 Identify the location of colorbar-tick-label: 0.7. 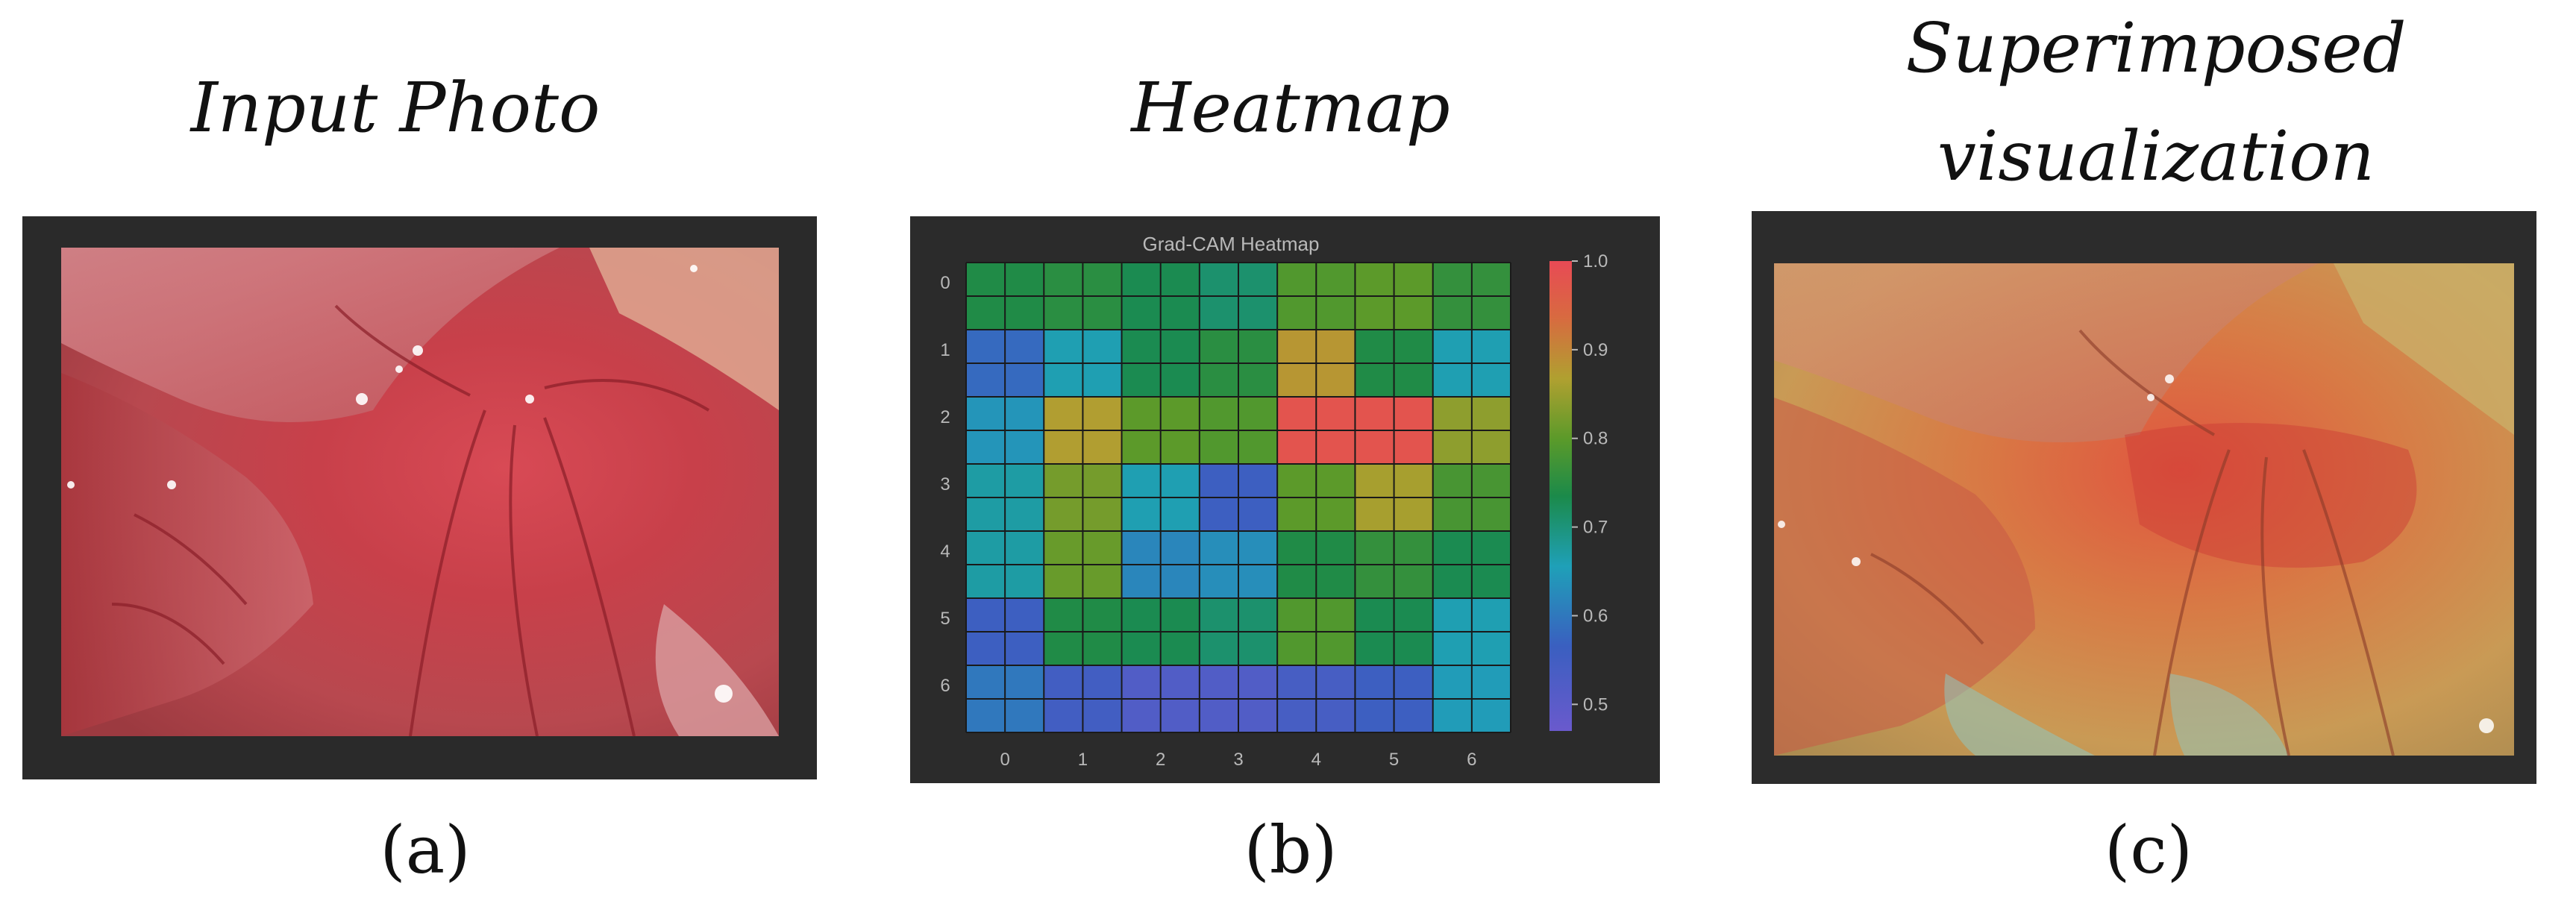
(1595, 528).